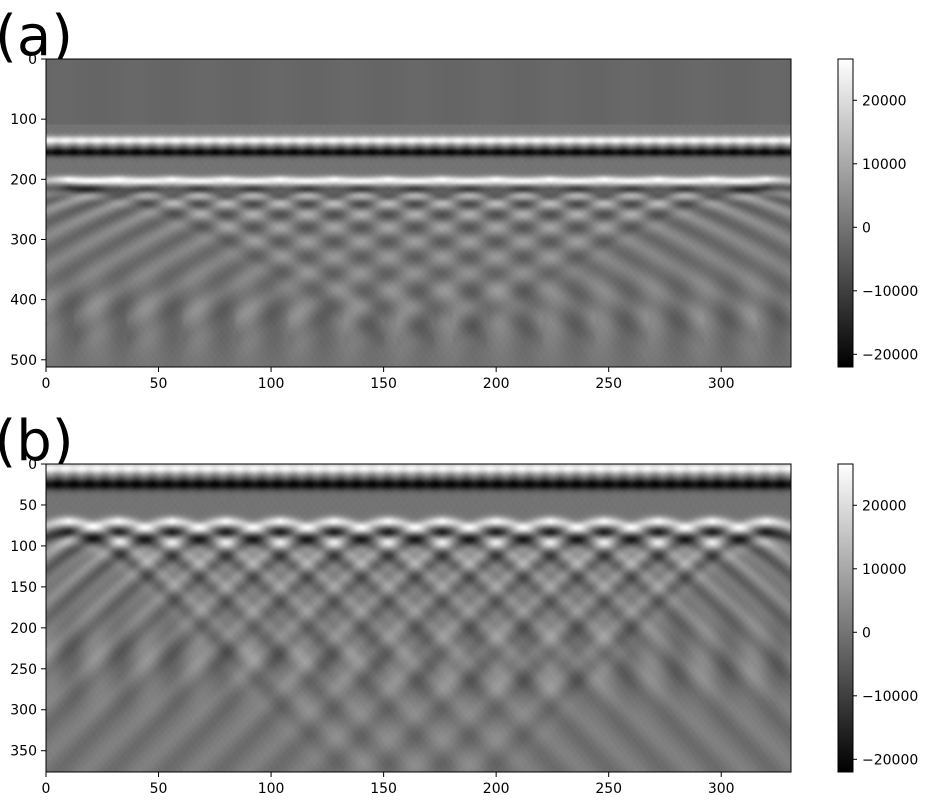 The width and height of the screenshot is (927, 806). Describe the element at coordinates (721, 384) in the screenshot. I see `x-tick-label-a: 300` at that location.